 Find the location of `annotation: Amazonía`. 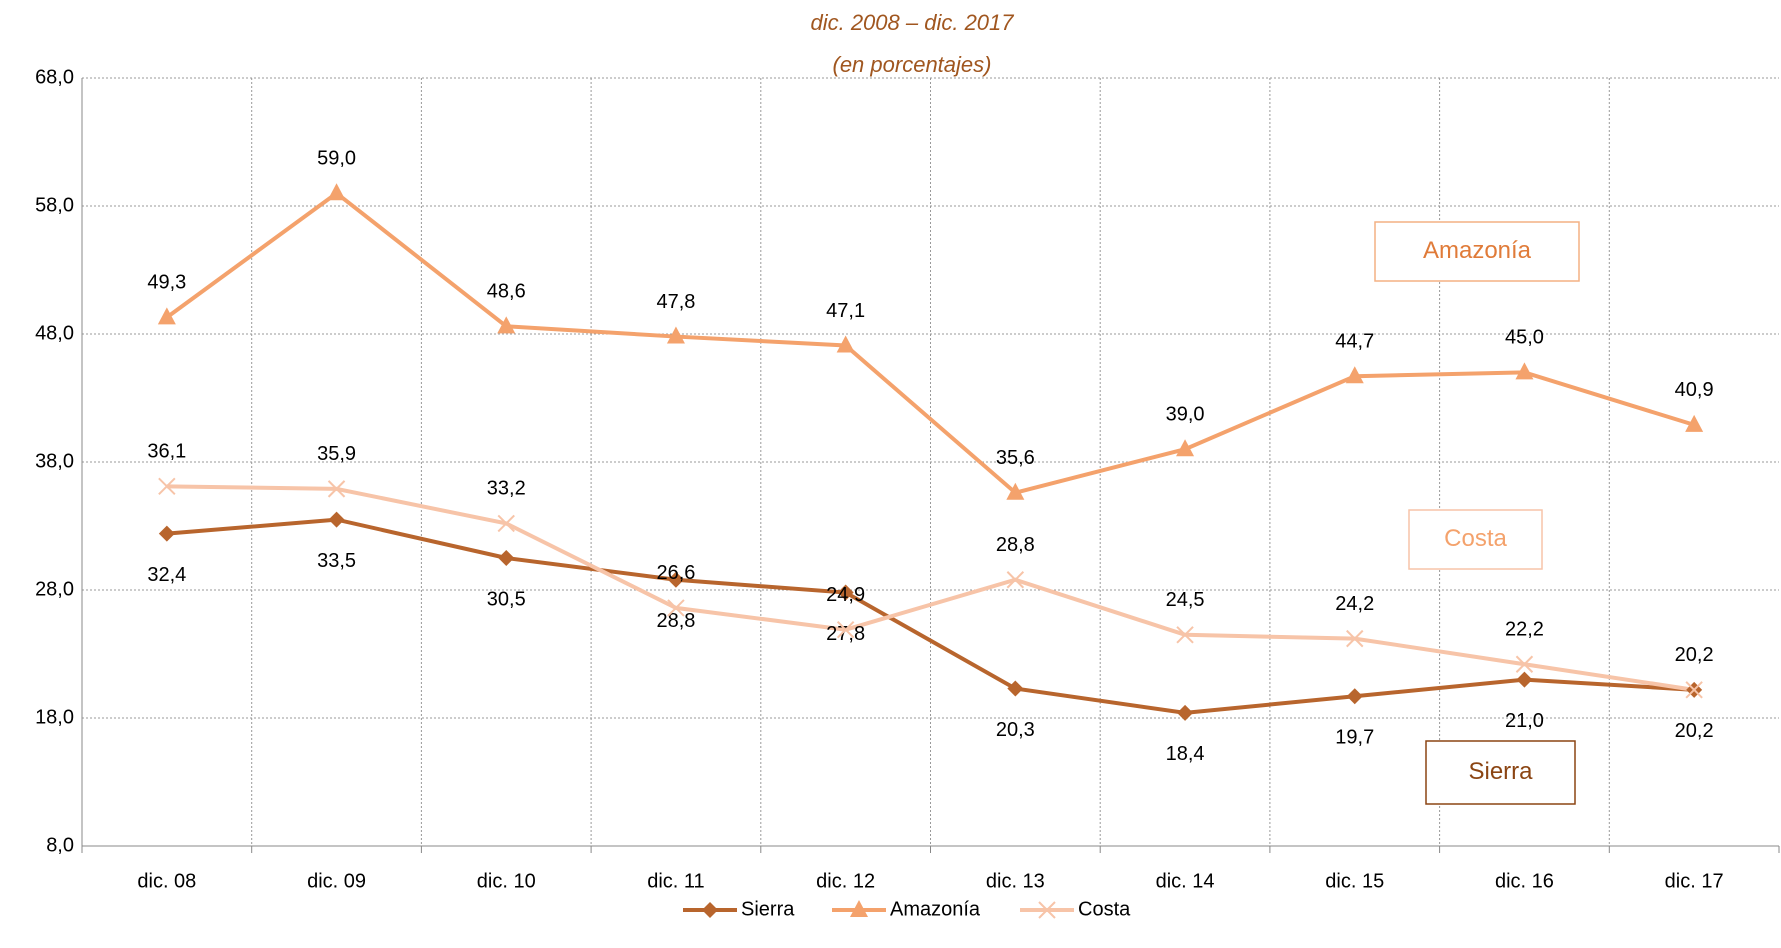

annotation: Amazonía is located at coordinates (1477, 250).